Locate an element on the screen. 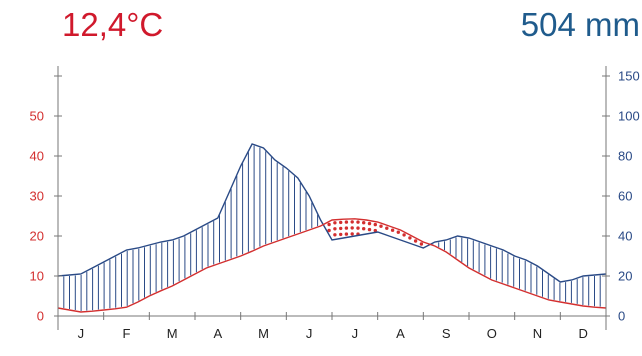 The width and height of the screenshot is (642, 356). month-label: D is located at coordinates (582, 333).